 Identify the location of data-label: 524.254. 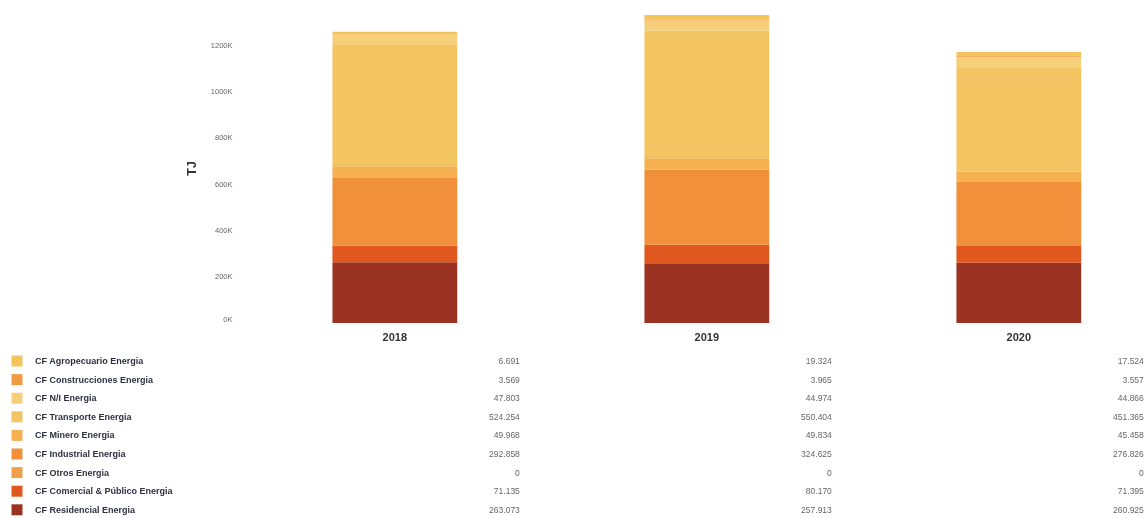
(505, 416).